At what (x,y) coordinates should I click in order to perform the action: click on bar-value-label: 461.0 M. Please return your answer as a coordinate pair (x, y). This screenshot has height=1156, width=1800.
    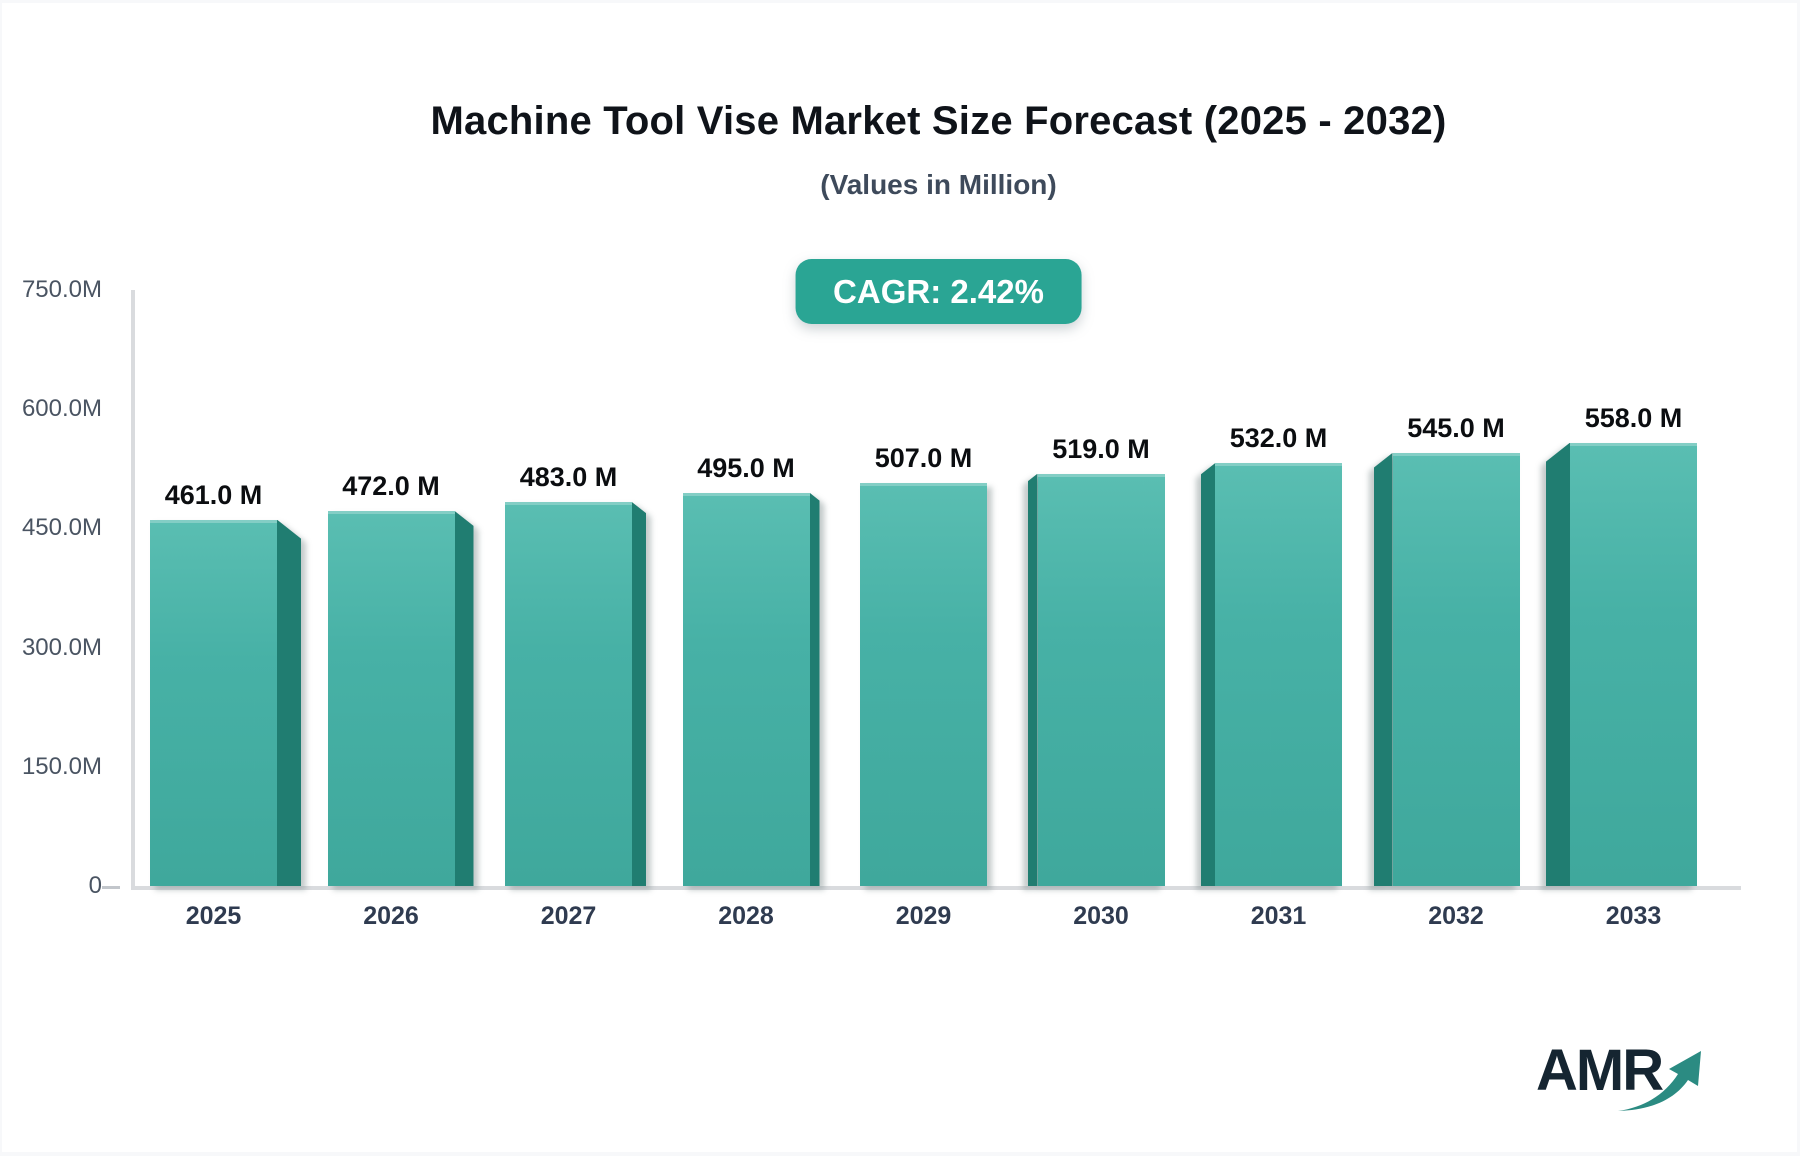
    Looking at the image, I should click on (213, 494).